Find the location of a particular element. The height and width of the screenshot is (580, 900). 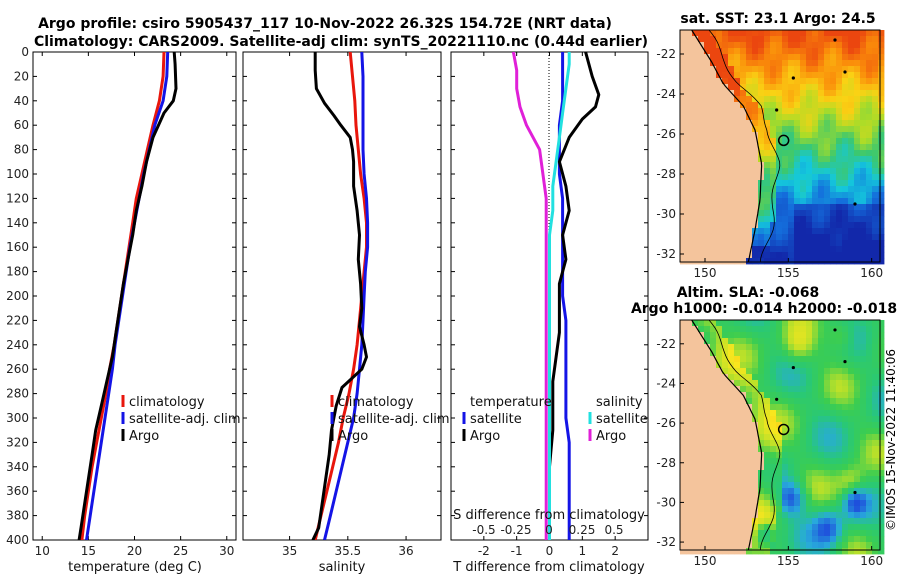

series-line-argo is located at coordinates (339, 296).